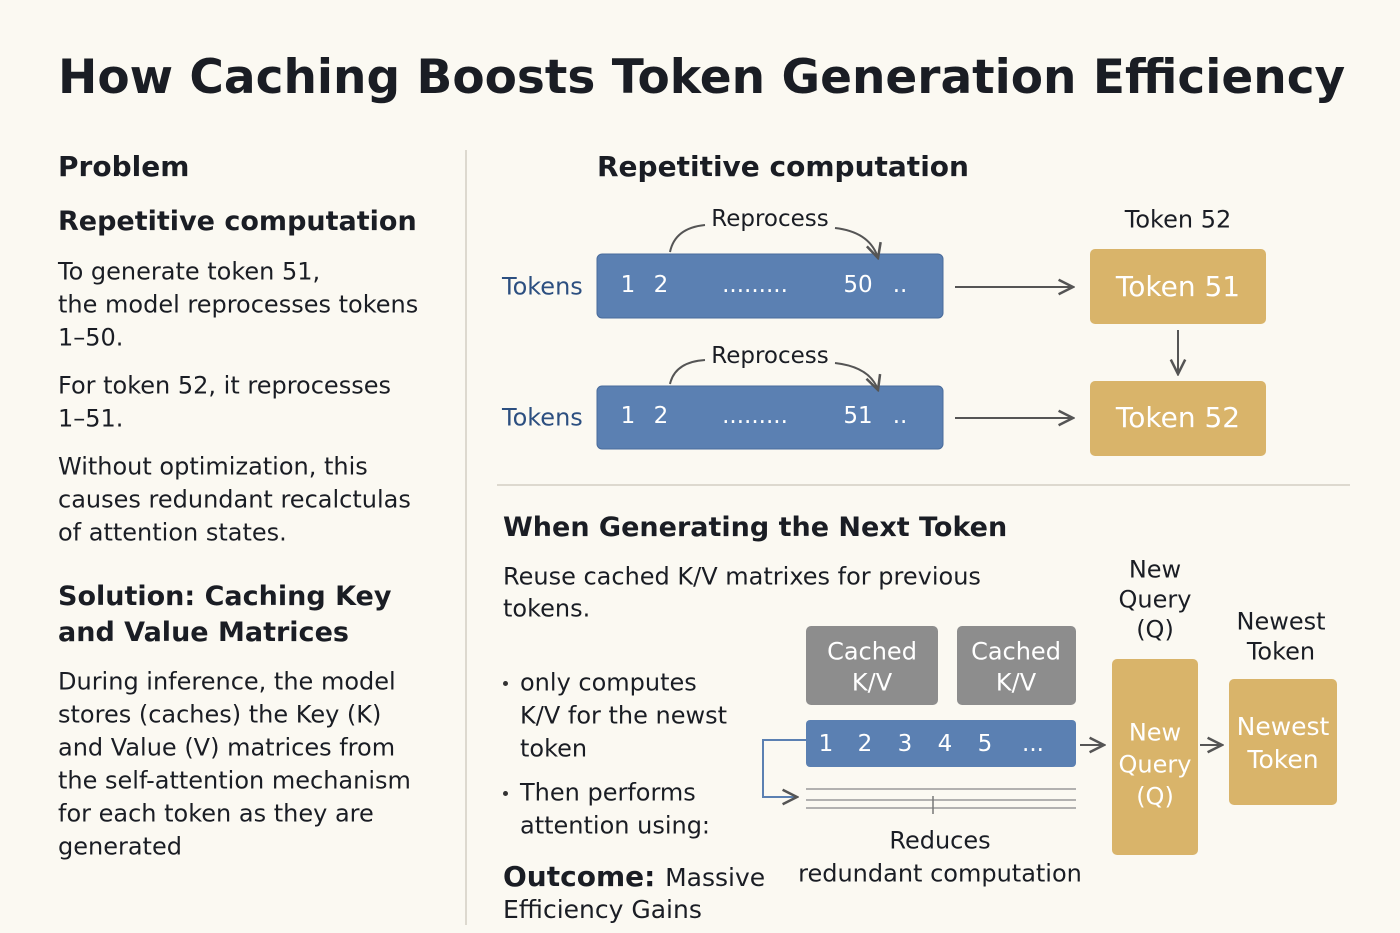 The height and width of the screenshot is (933, 1400). What do you see at coordinates (940, 873) in the screenshot?
I see `note-line: redundant computation` at bounding box center [940, 873].